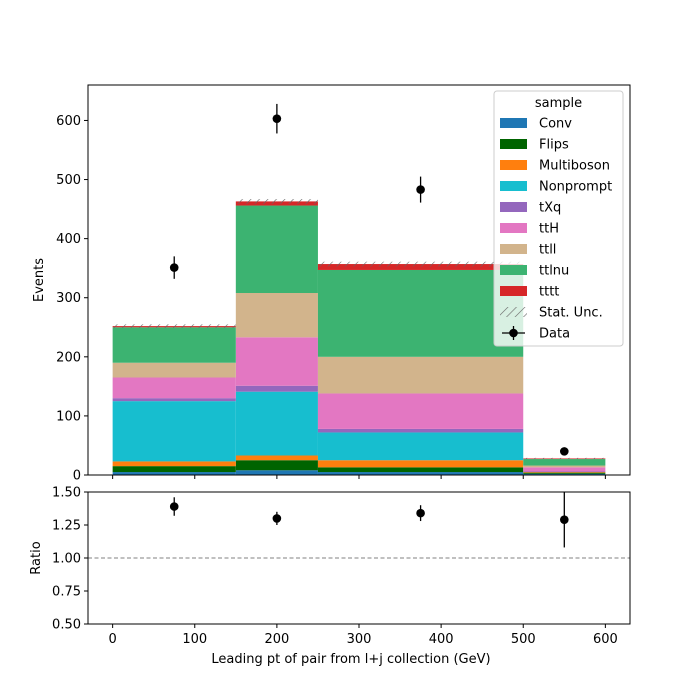 Image resolution: width=700 pixels, height=700 pixels. Describe the element at coordinates (66, 493) in the screenshot. I see `ratio-ytick-label-4: 1.50` at that location.